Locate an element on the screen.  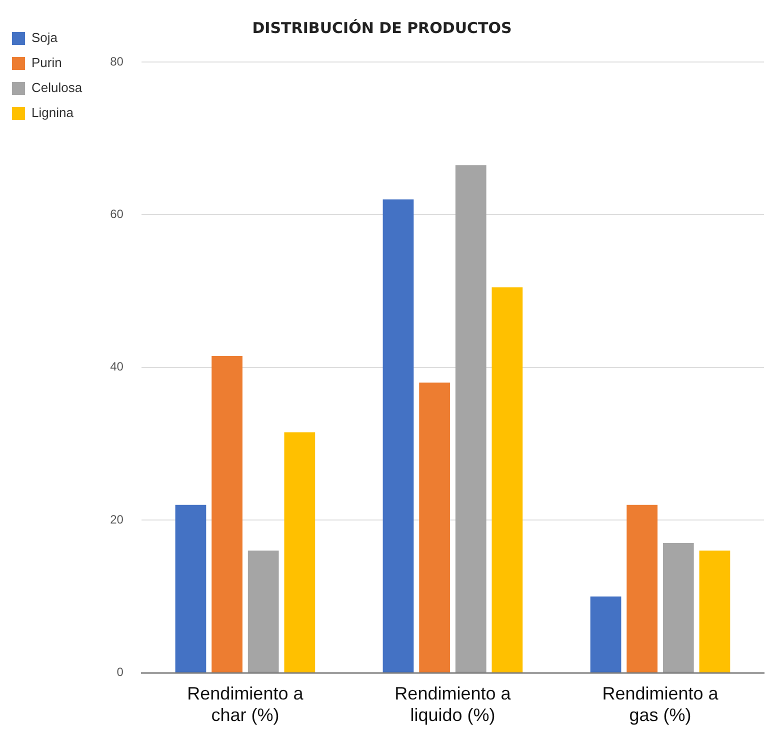
chart-title: DISTRIBUCIÓN DE PRODUCTOS is located at coordinates (382, 27).